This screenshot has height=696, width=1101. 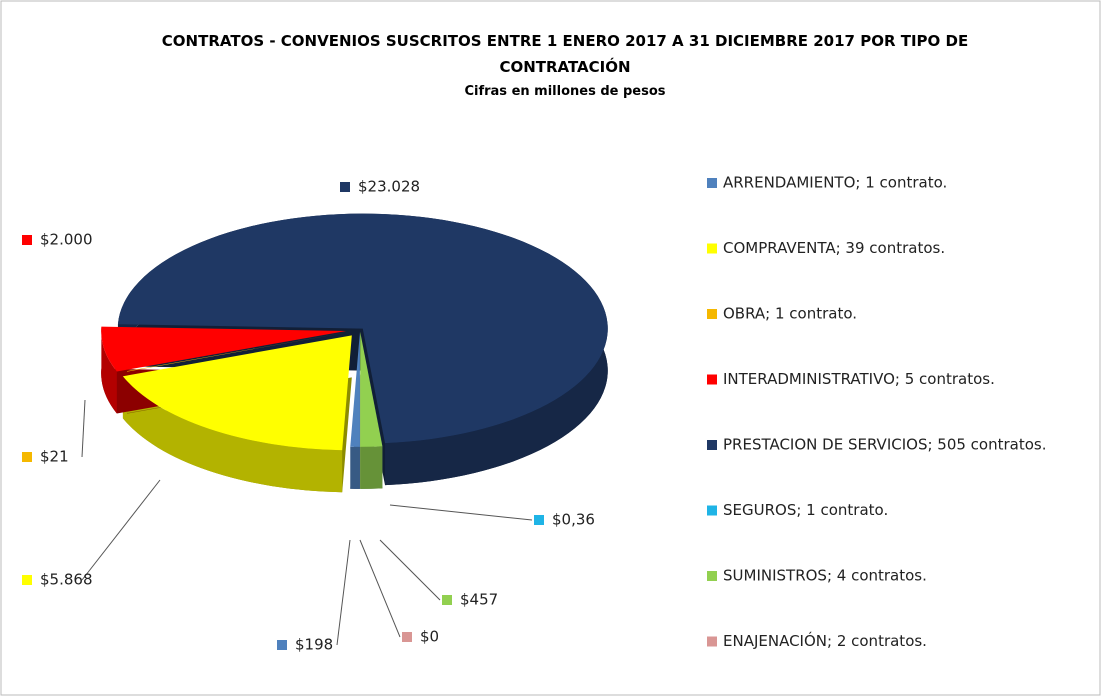 What do you see at coordinates (834, 248) in the screenshot?
I see `legend-label: COMPRAVENTA; 39 contratos.` at bounding box center [834, 248].